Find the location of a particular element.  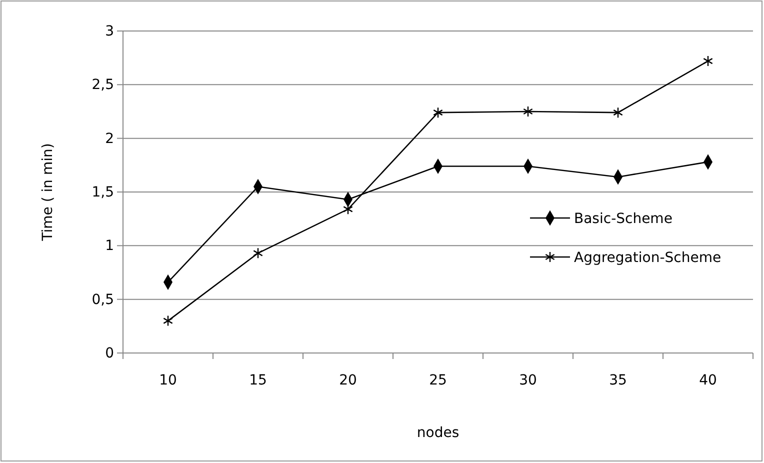

x-tick-label: 35 is located at coordinates (618, 380).